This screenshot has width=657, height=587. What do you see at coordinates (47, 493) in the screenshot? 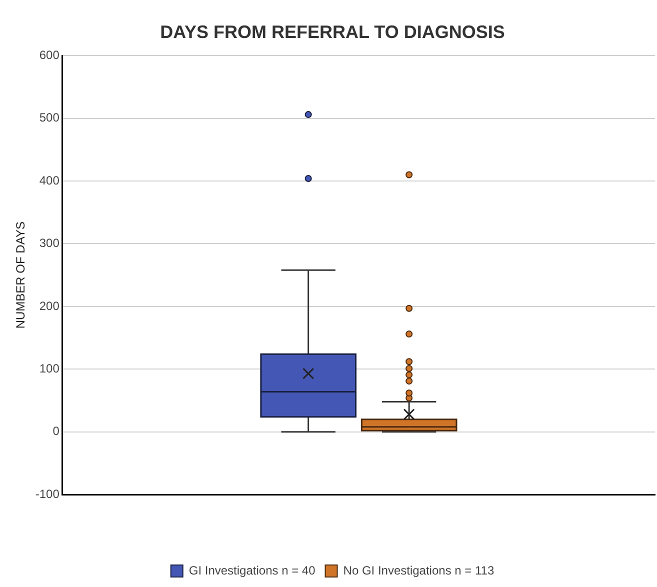
I see `y-tick-label: -100` at bounding box center [47, 493].